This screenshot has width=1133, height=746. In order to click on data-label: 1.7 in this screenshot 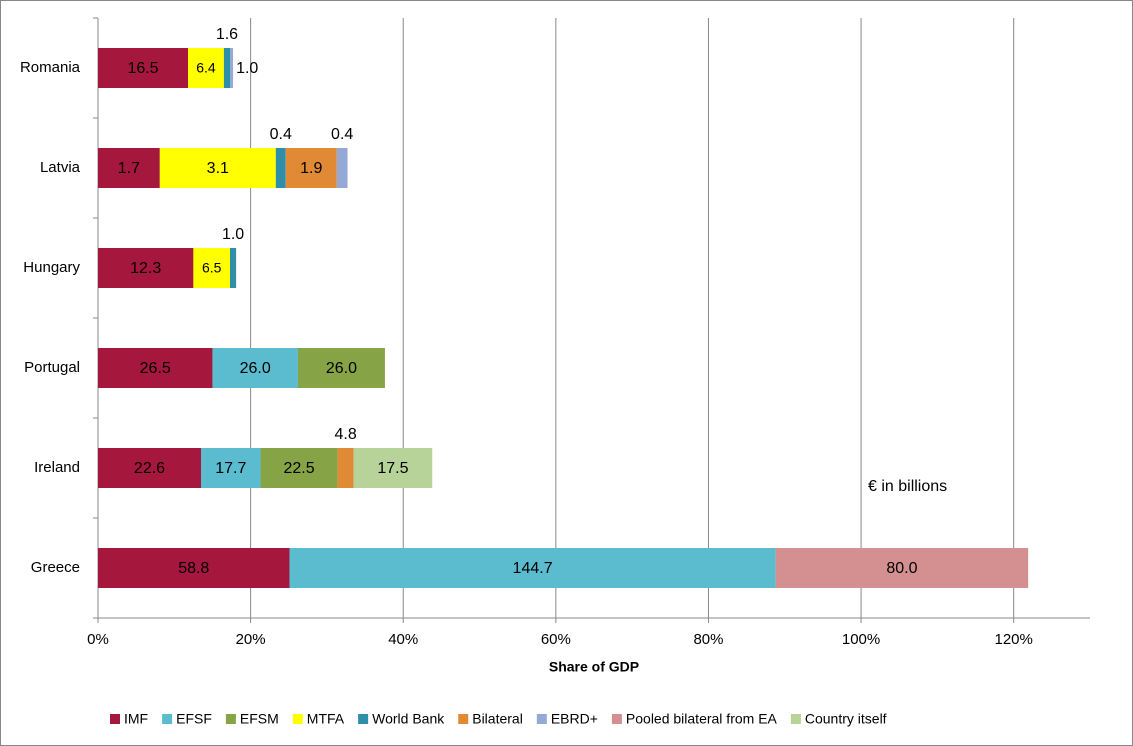, I will do `click(129, 168)`.